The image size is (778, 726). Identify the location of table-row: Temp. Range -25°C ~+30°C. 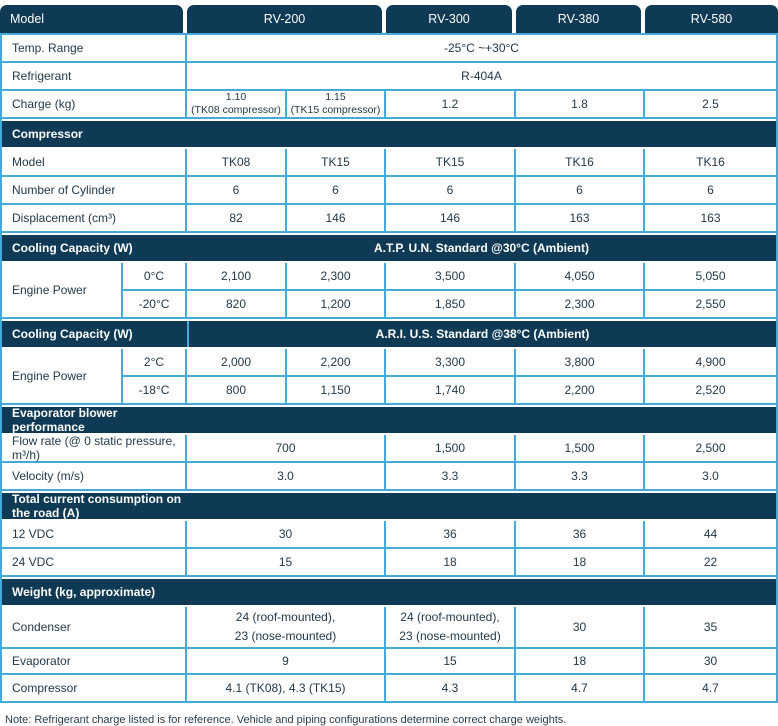
(389, 49).